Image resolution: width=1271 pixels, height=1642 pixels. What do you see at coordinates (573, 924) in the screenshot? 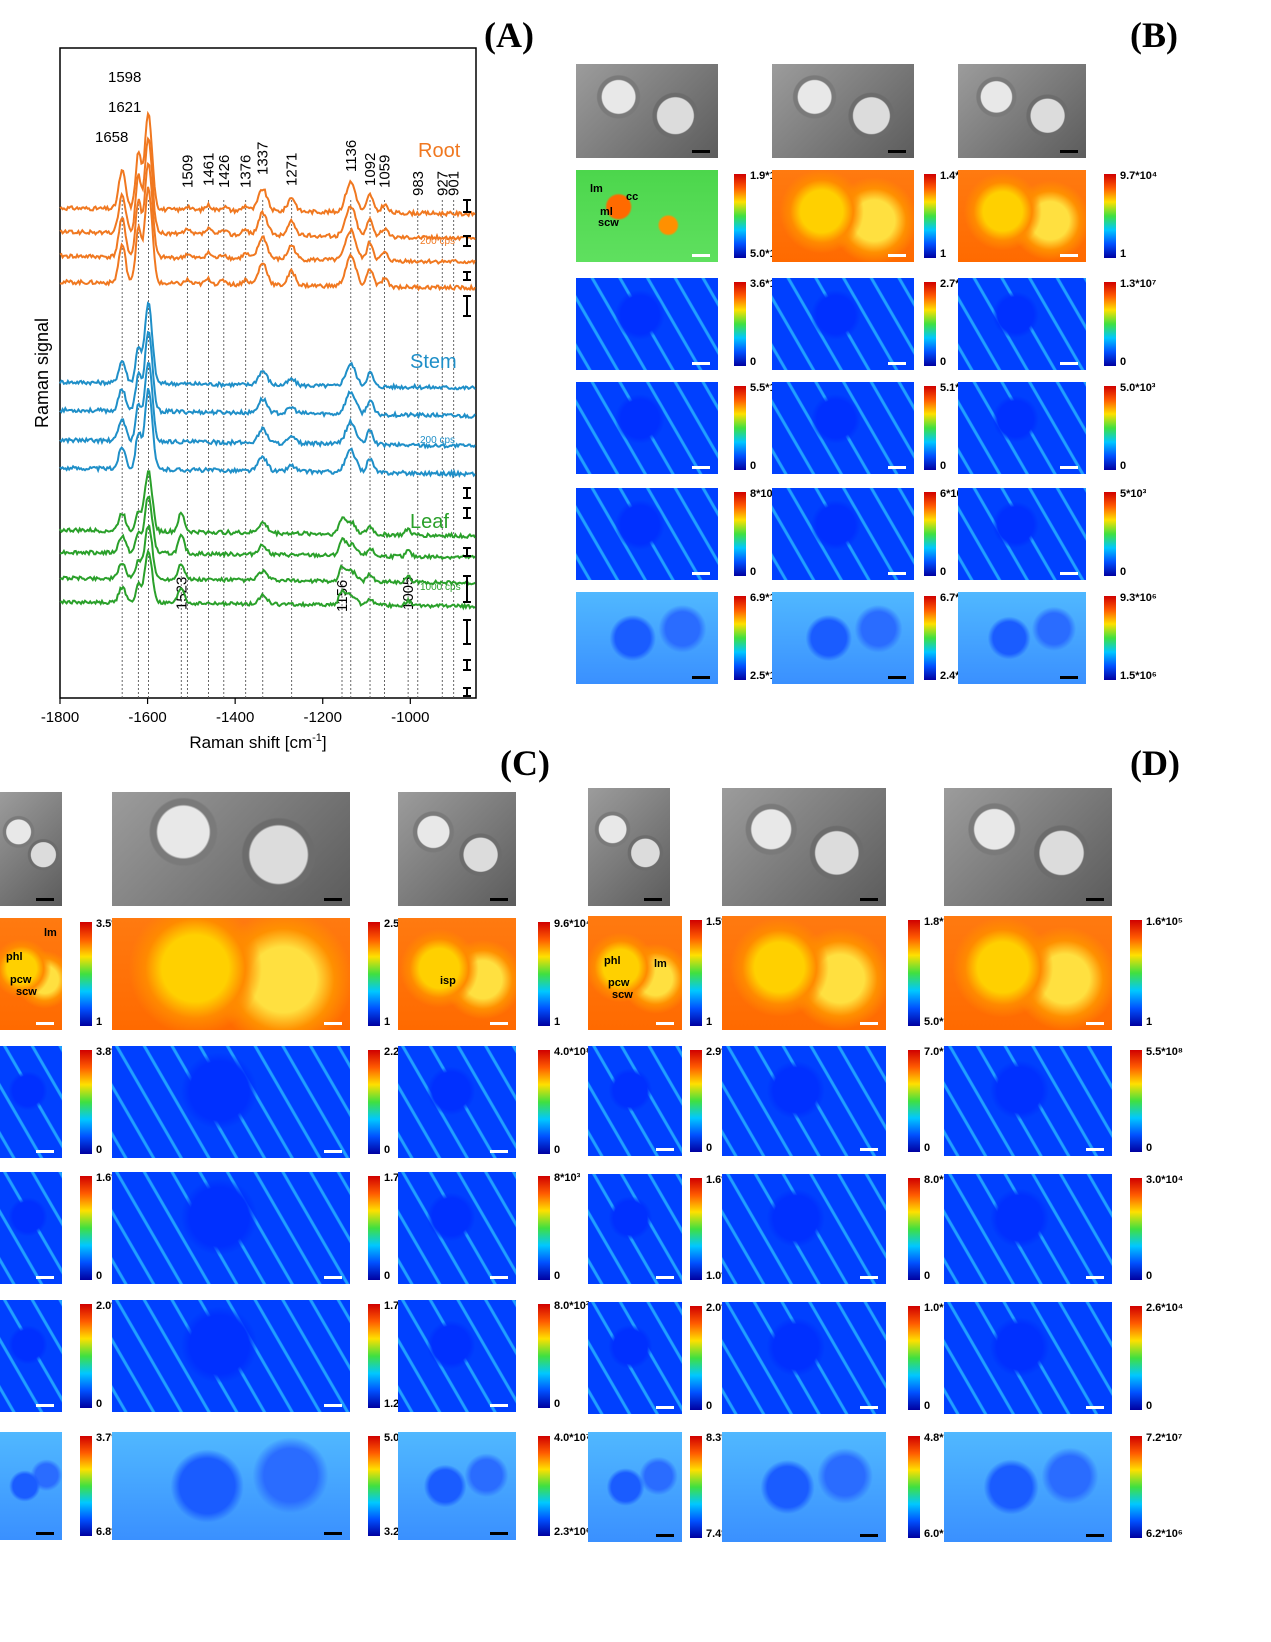
I see `colorbar-max-label: 9.6*10⁴` at bounding box center [573, 924].